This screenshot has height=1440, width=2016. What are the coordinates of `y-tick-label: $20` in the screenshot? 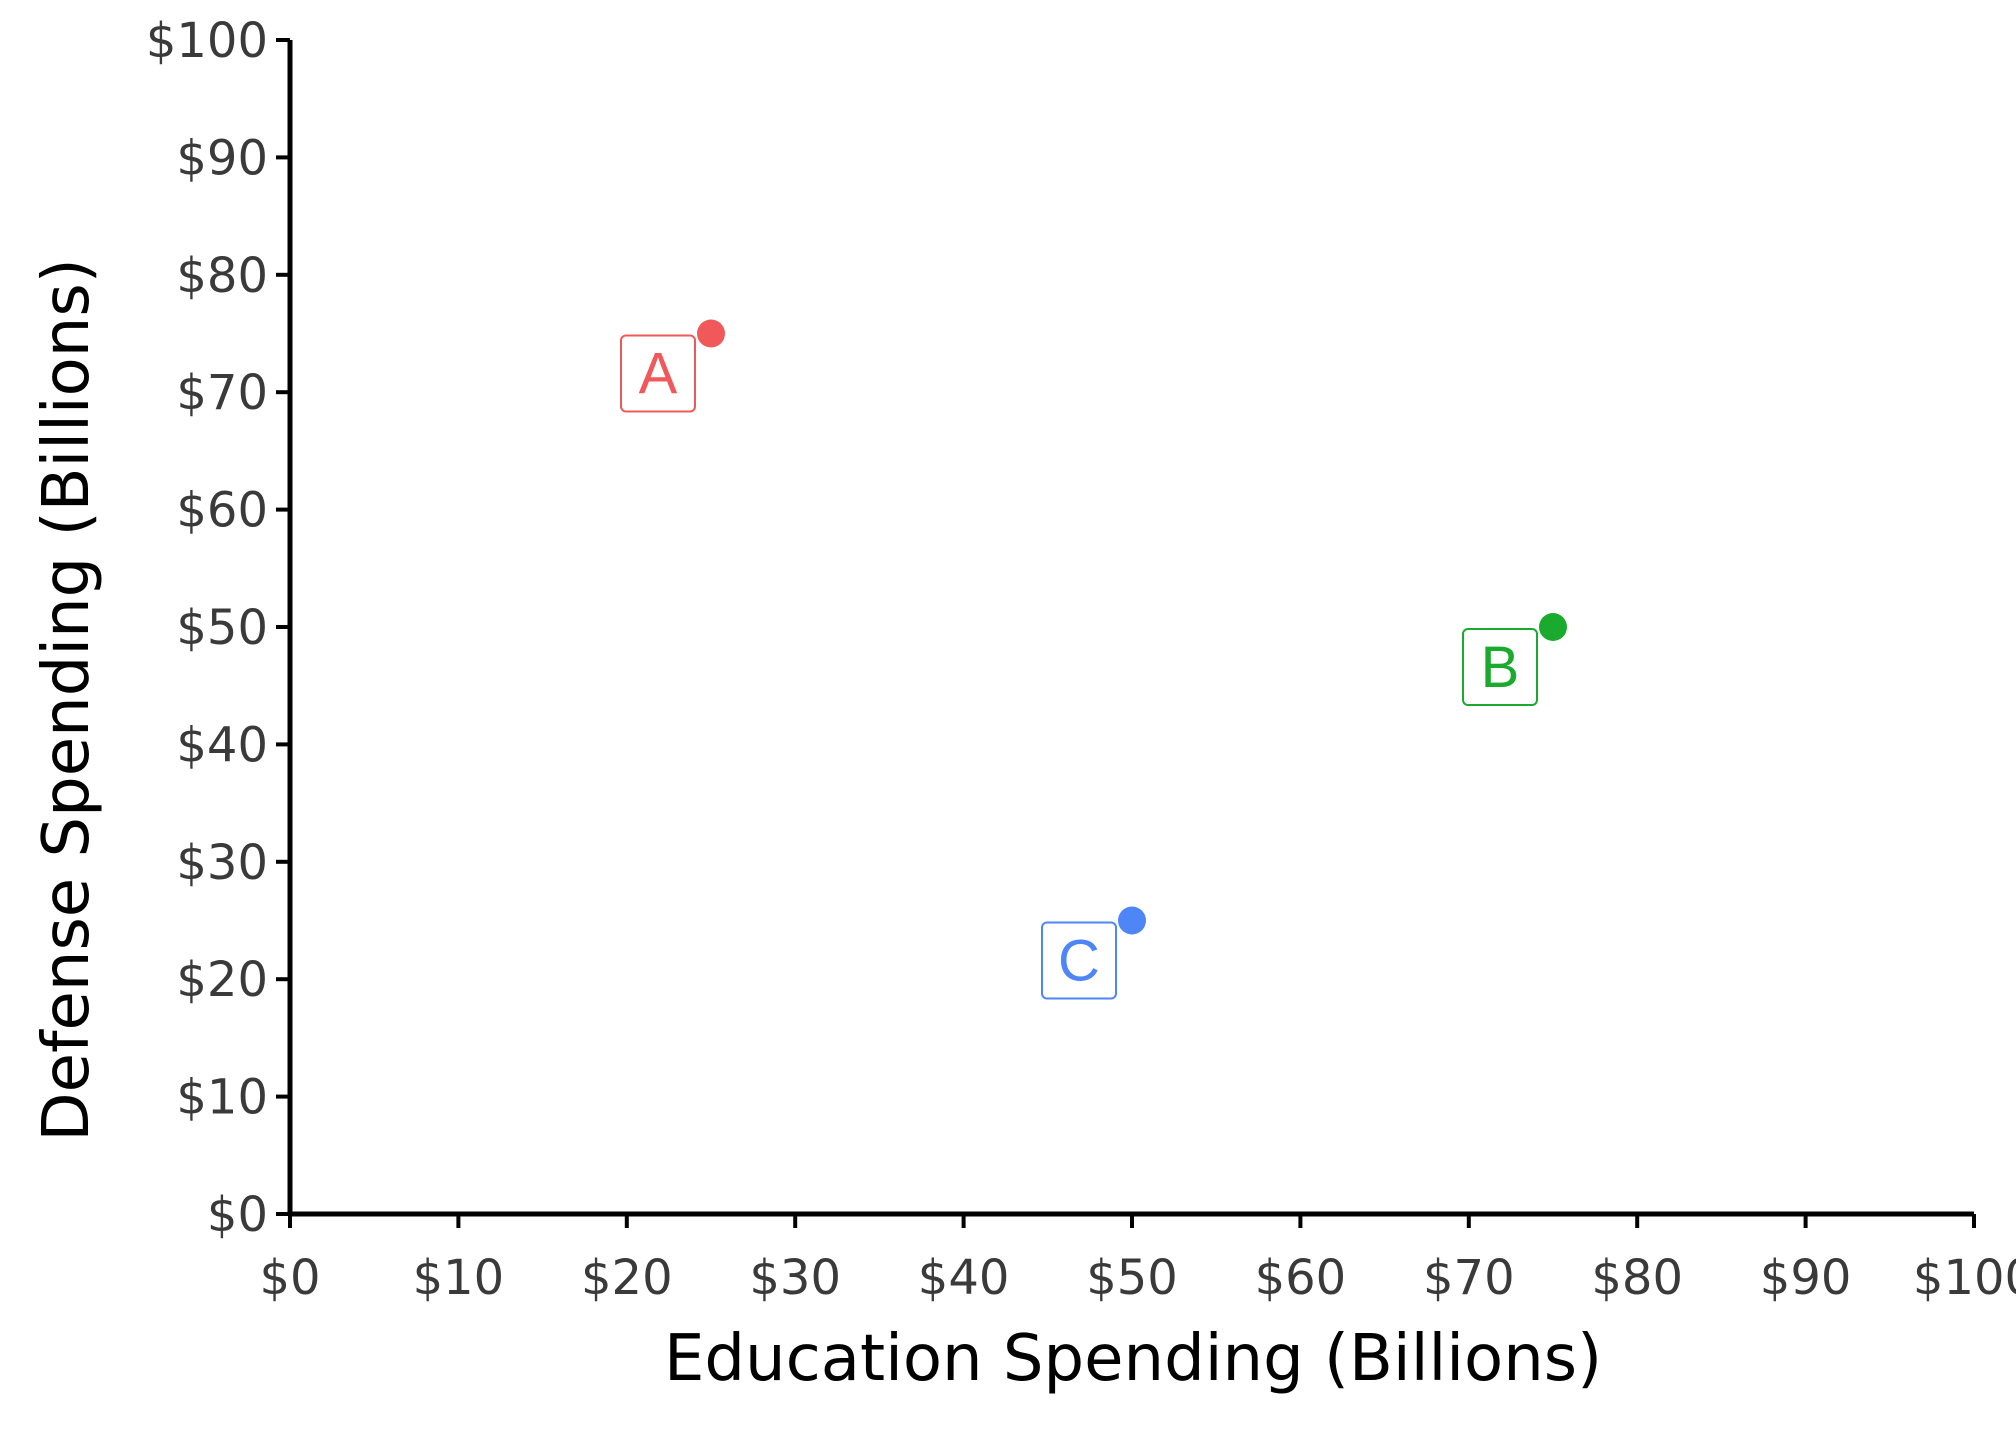 It's located at (222, 980).